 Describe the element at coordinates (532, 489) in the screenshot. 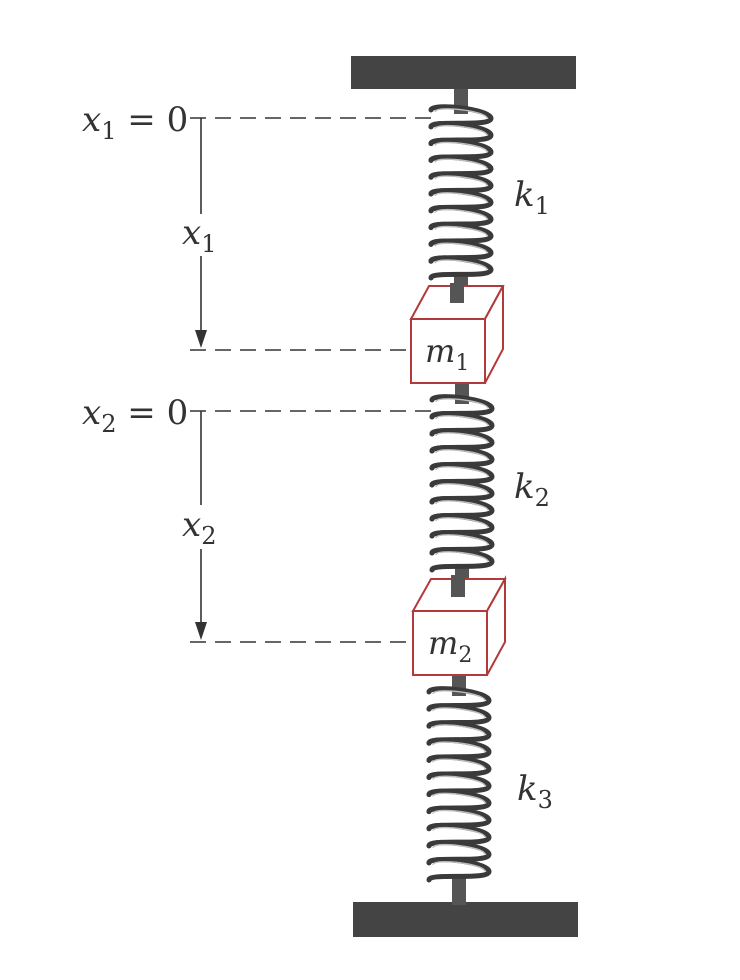

I see `label-k2: k2` at that location.